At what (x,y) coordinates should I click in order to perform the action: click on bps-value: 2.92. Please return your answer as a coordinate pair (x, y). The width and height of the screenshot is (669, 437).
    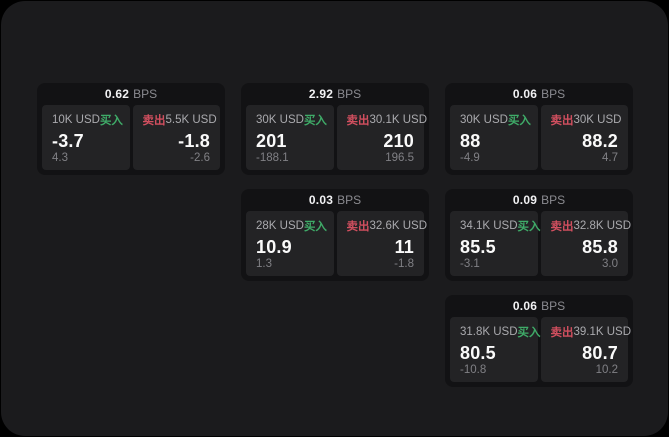
    Looking at the image, I should click on (321, 94).